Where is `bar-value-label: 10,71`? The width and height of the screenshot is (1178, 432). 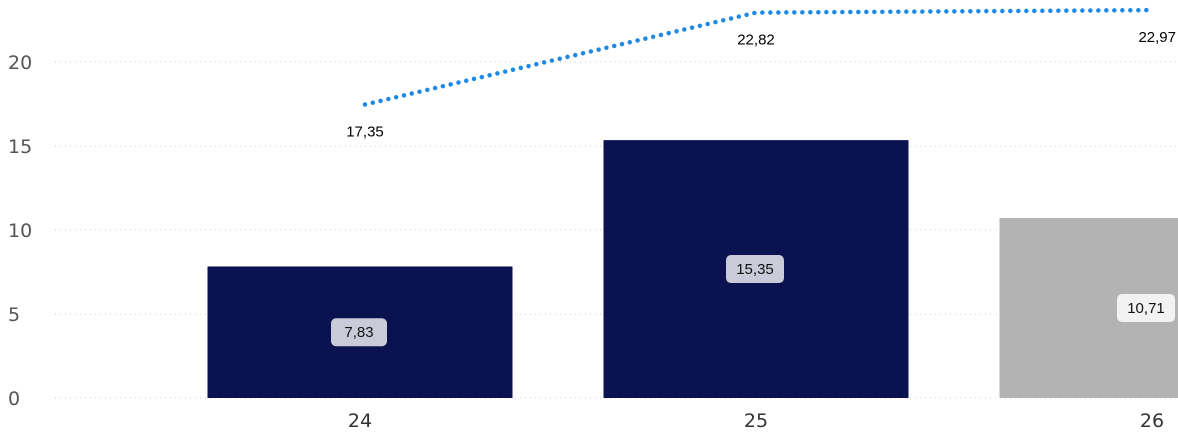
bar-value-label: 10,71 is located at coordinates (1146, 308).